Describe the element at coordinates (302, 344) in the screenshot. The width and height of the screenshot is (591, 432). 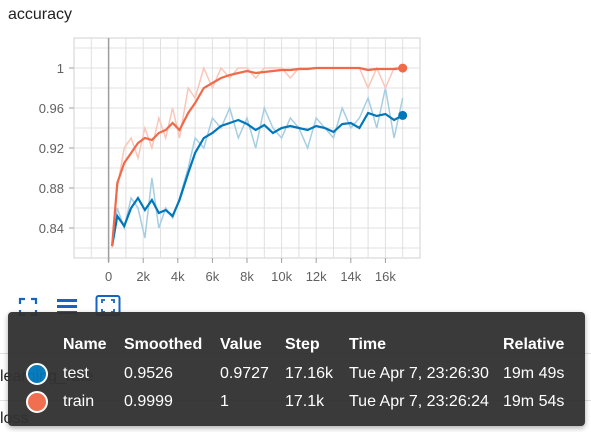
I see `column-step: Step` at that location.